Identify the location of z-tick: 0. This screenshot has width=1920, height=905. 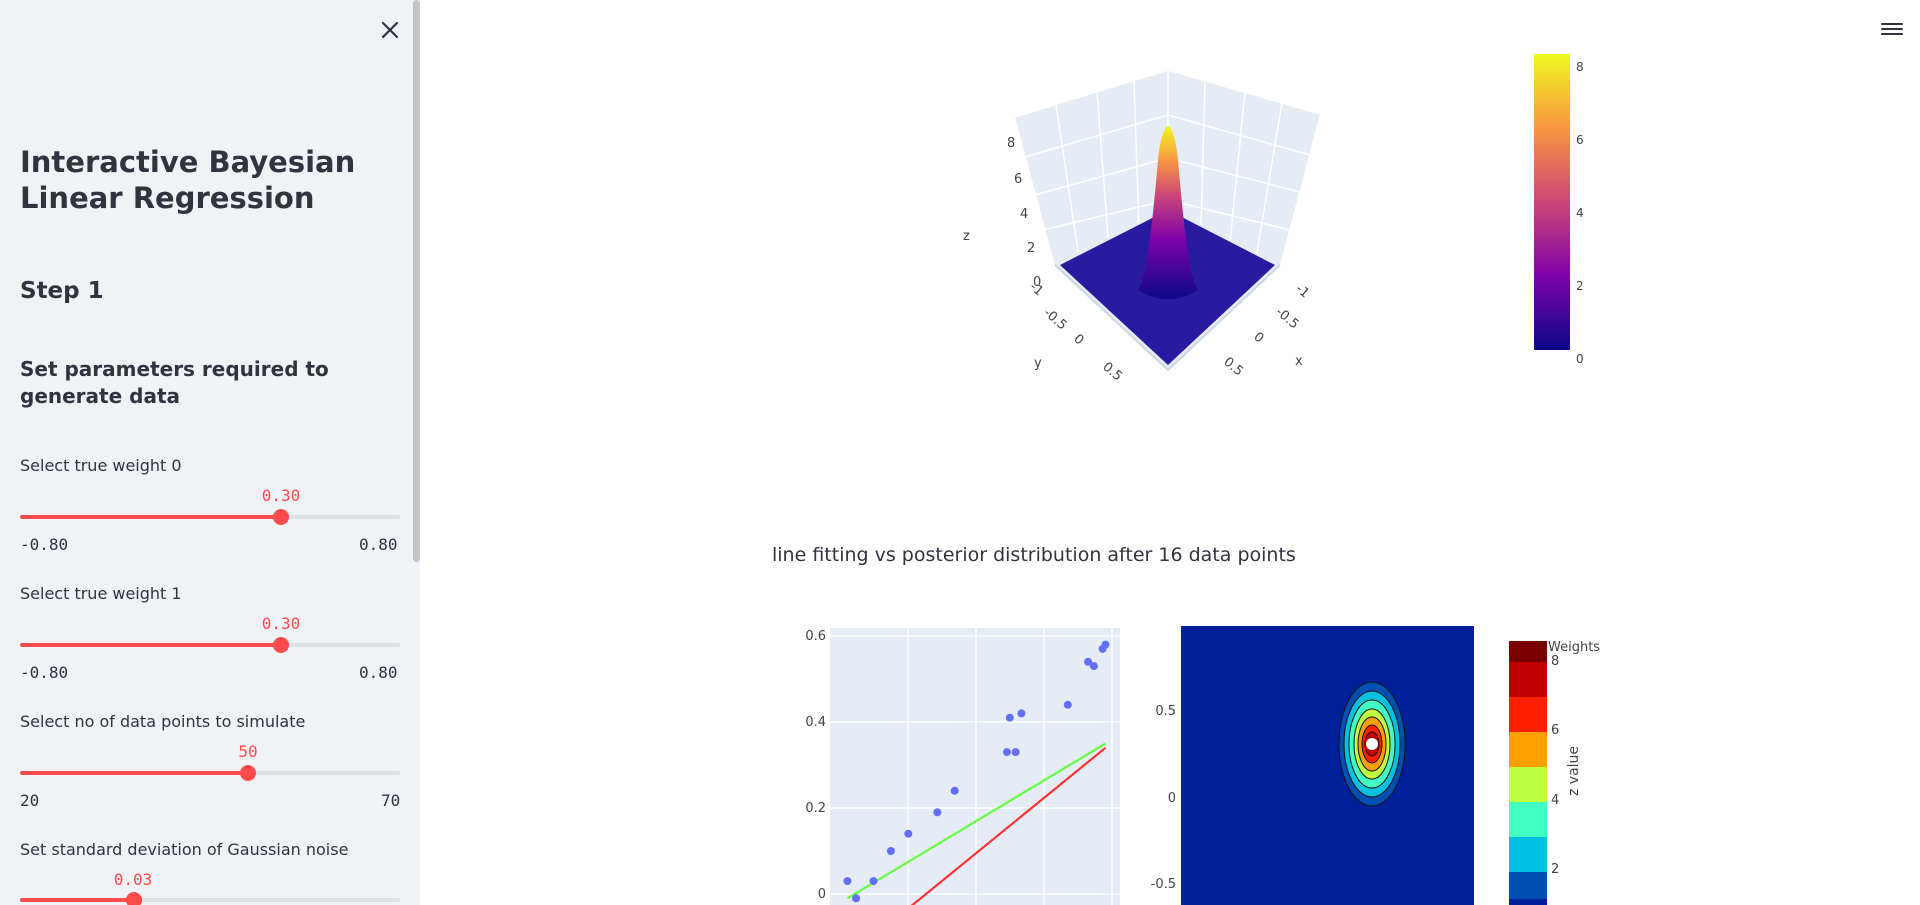
(1037, 282).